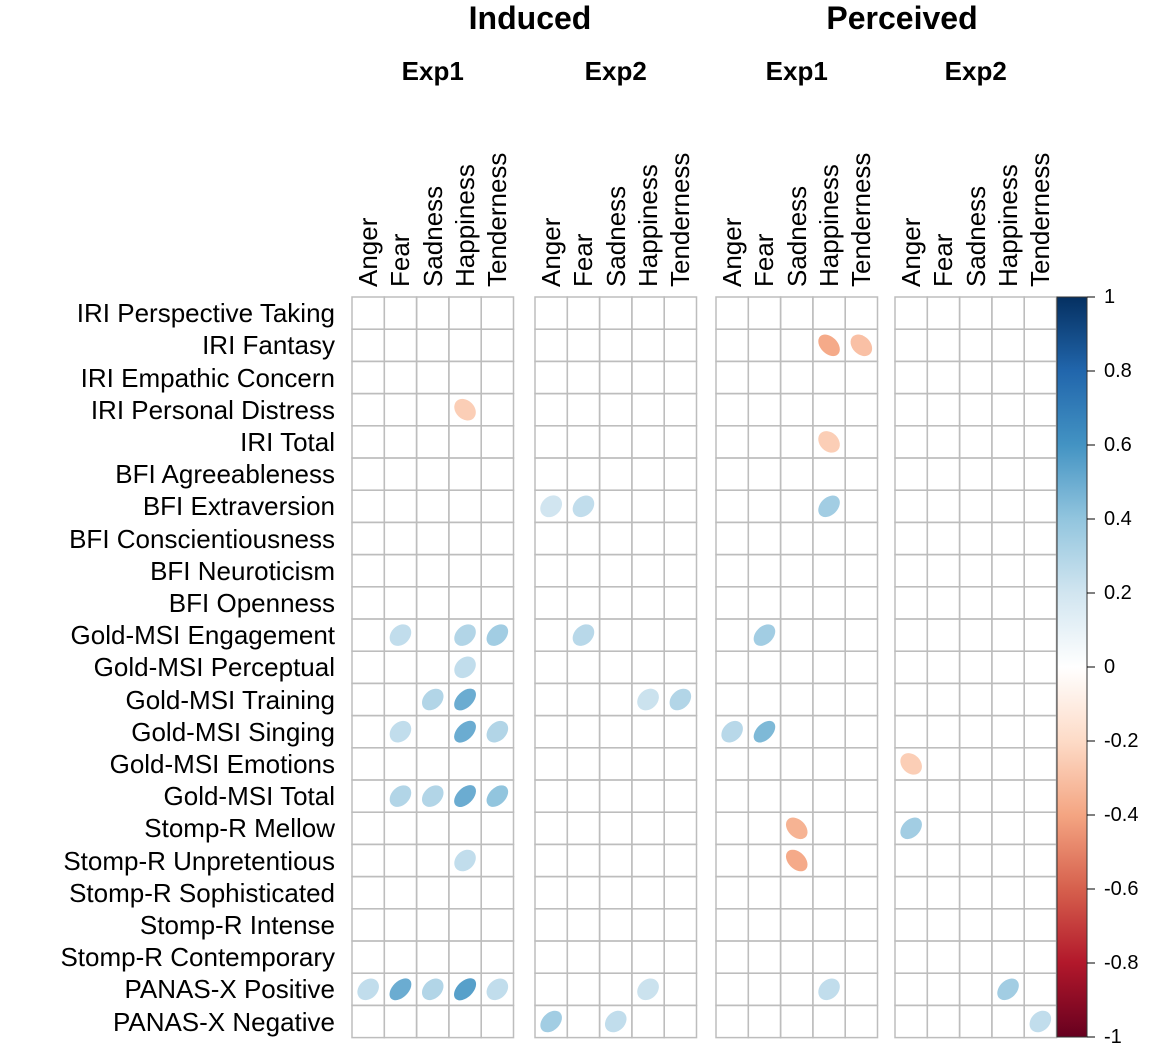  What do you see at coordinates (583, 260) in the screenshot?
I see `column-label: Fear` at bounding box center [583, 260].